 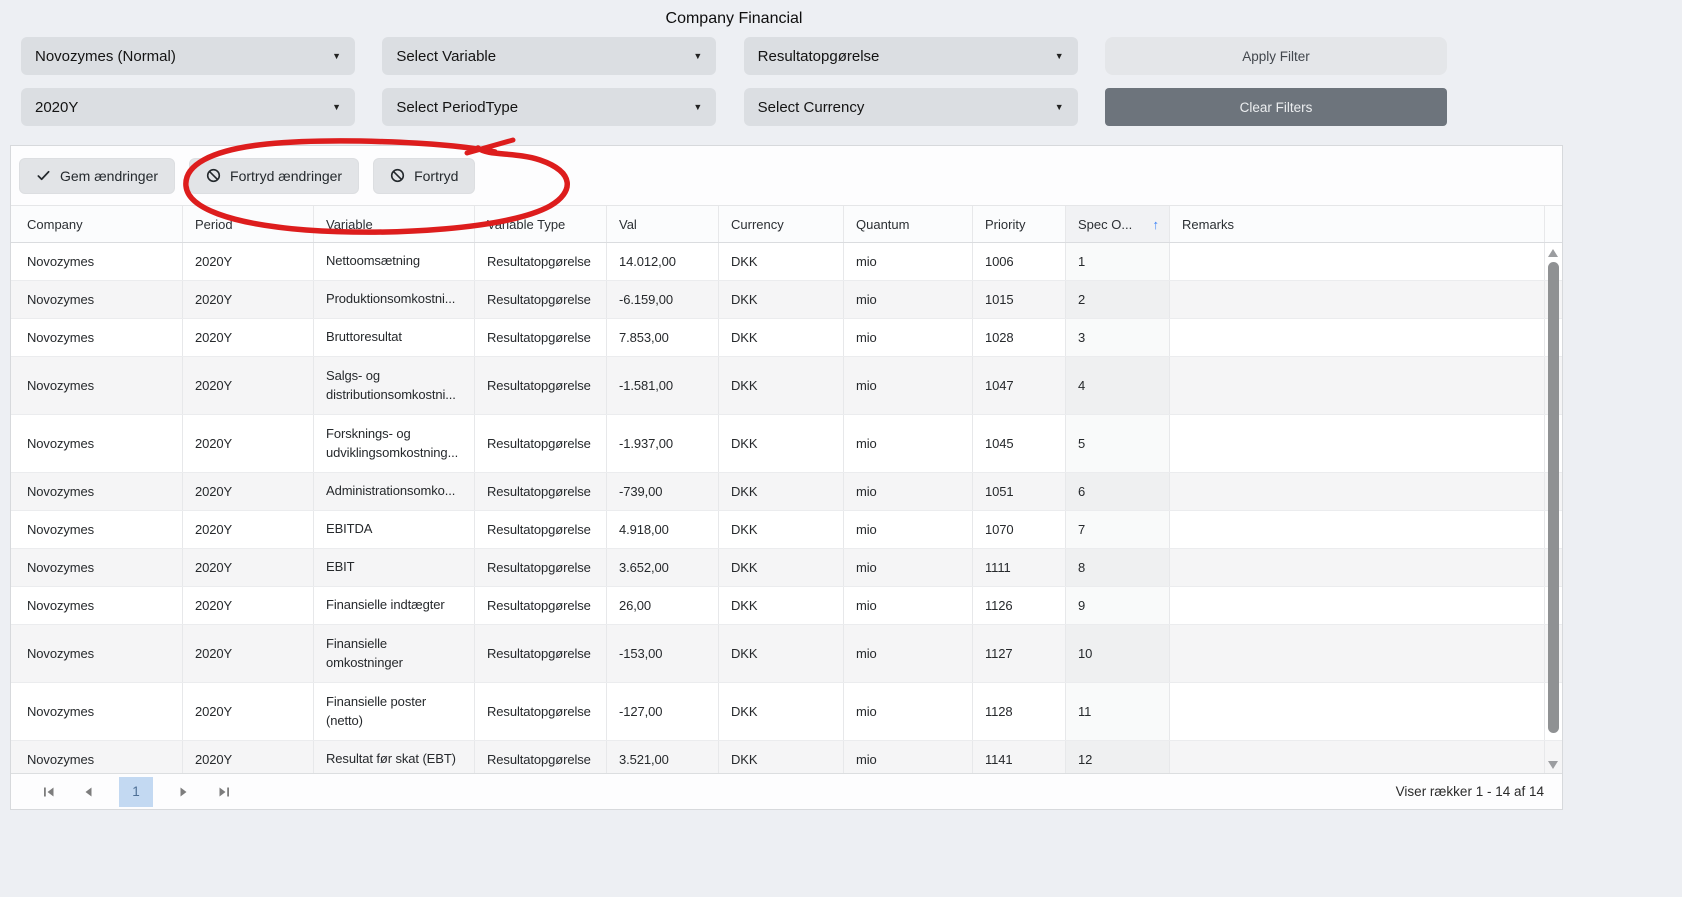 What do you see at coordinates (910, 107) in the screenshot?
I see `currency-dropdown: Select Currency ▼` at bounding box center [910, 107].